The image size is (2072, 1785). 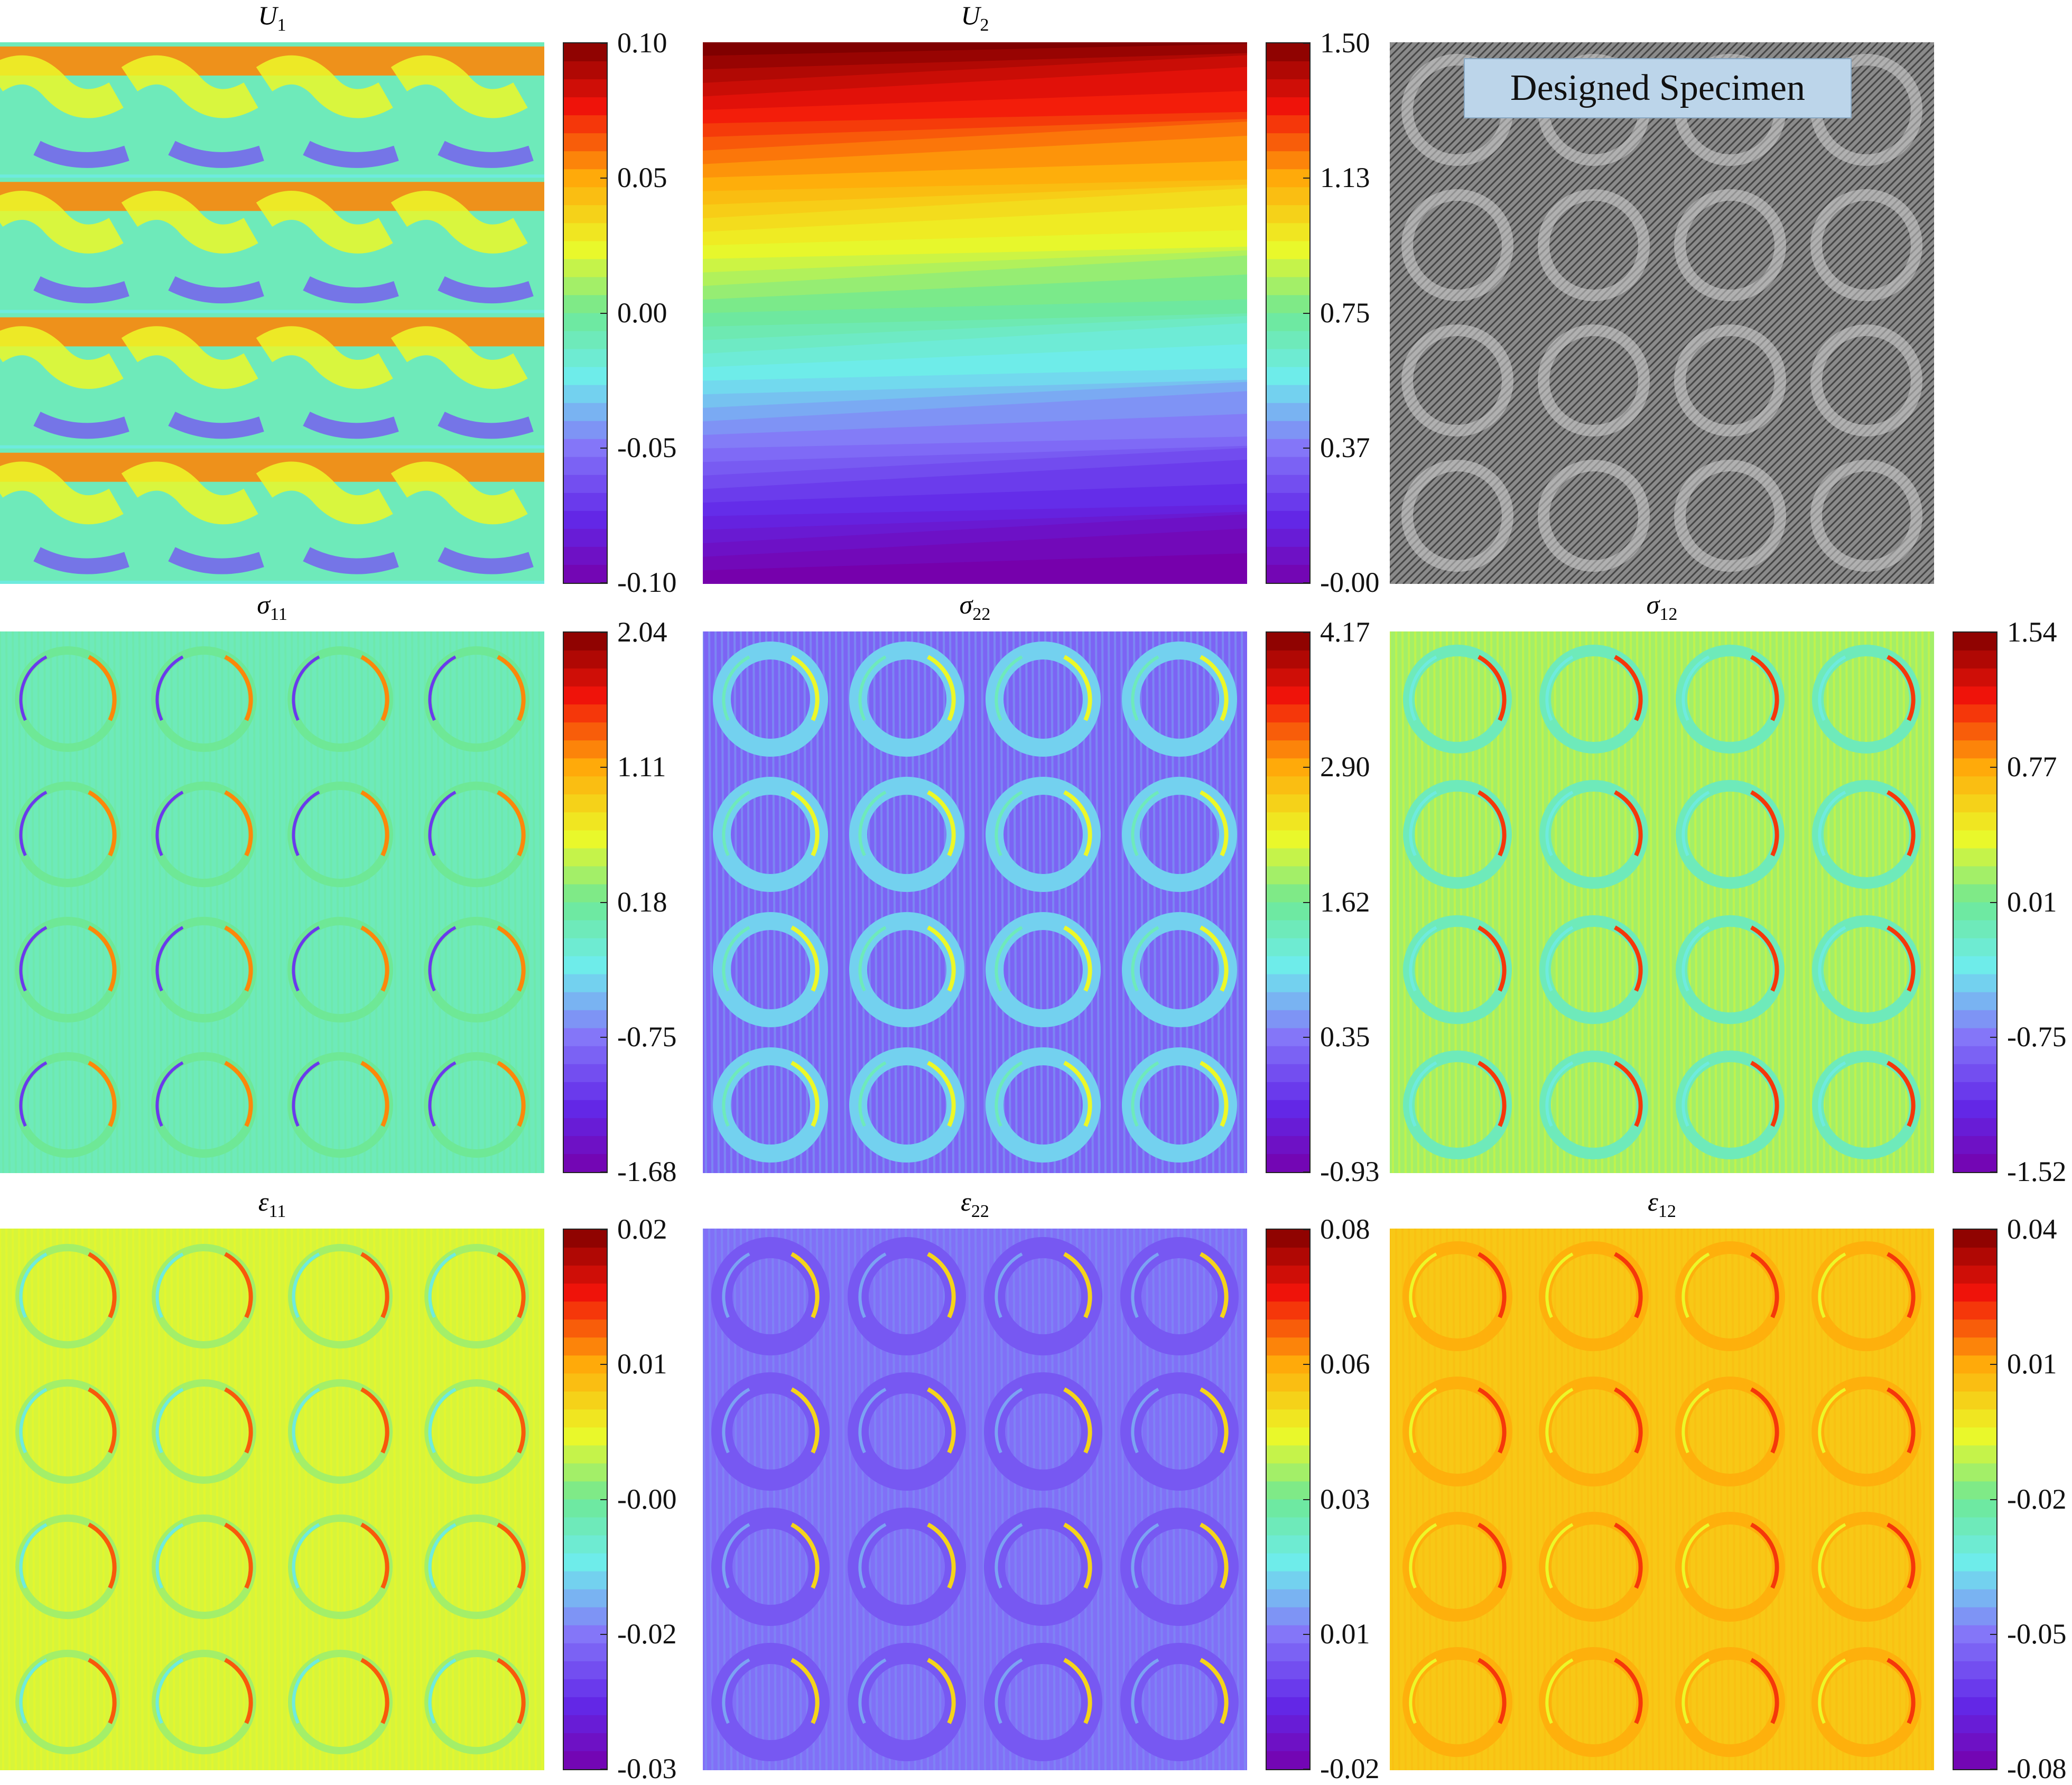 What do you see at coordinates (1345, 1499) in the screenshot?
I see `colorbar-tick-label: 0.03` at bounding box center [1345, 1499].